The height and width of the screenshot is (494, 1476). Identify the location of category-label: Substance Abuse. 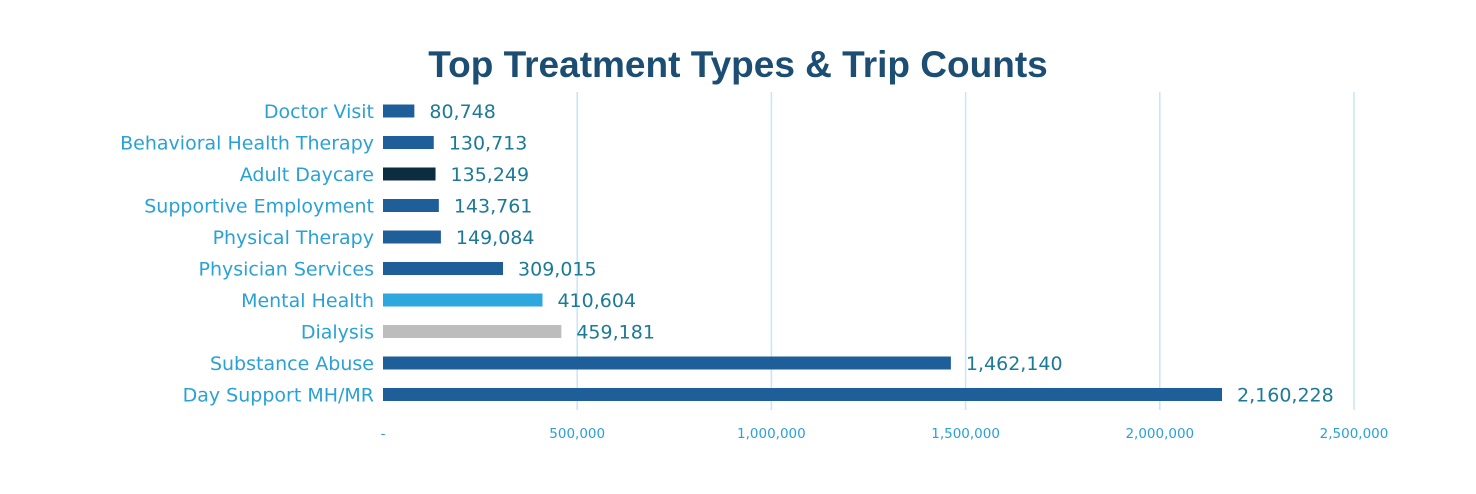
(292, 364).